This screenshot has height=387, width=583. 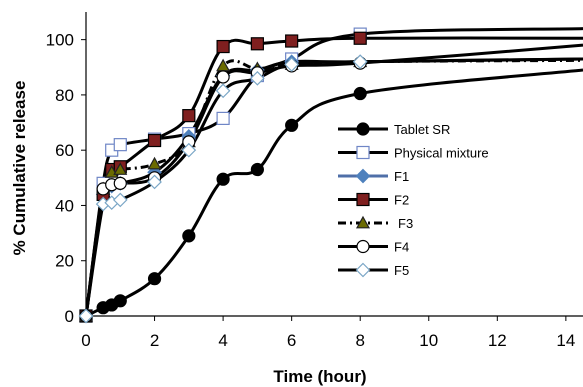 I want to click on x-tick-label: 12, so click(x=497, y=340).